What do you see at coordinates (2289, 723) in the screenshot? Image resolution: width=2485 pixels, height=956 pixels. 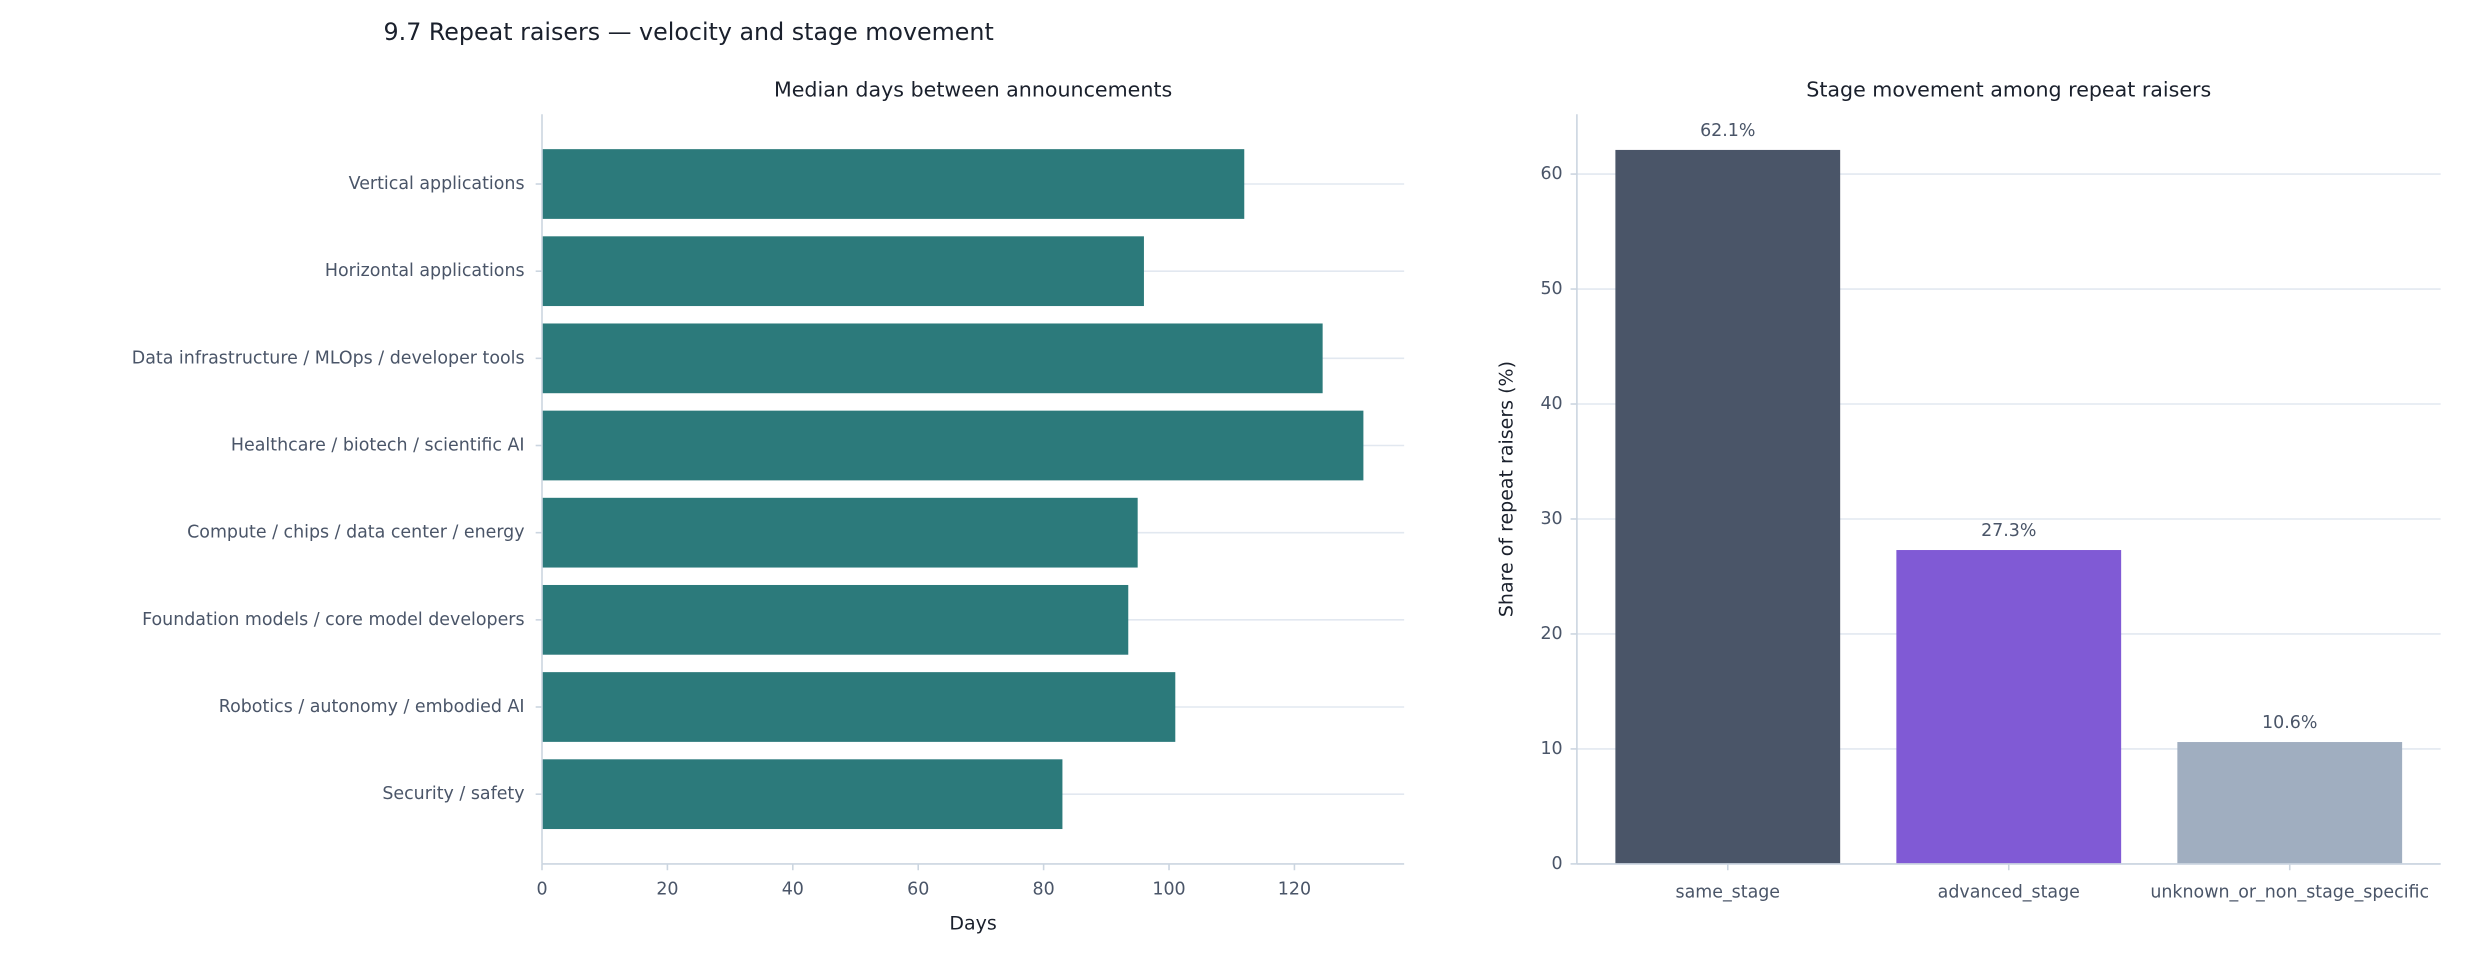 I see `data-label: 10.6%` at bounding box center [2289, 723].